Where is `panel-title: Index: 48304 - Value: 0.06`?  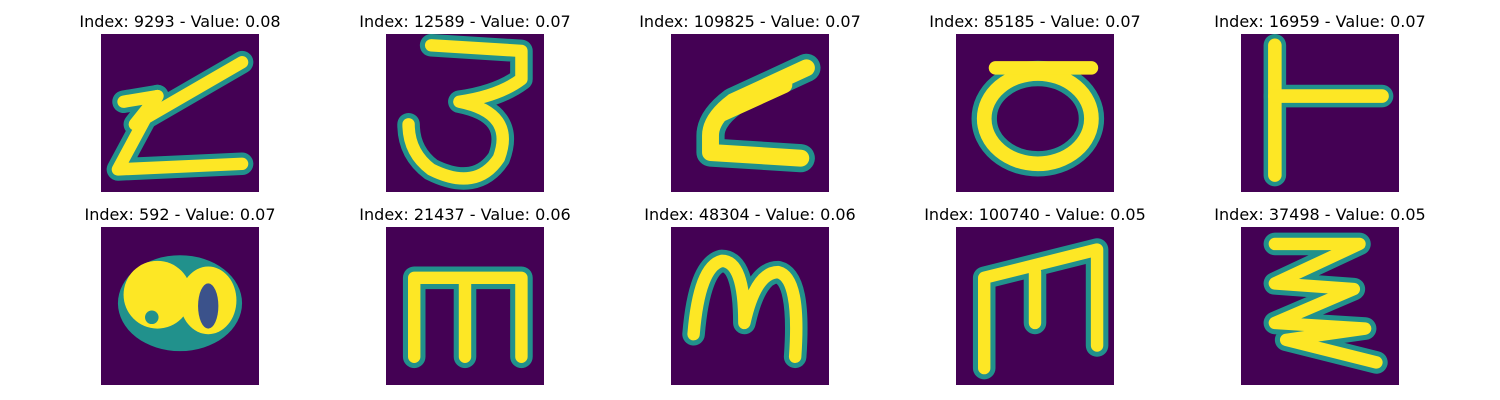
panel-title: Index: 48304 - Value: 0.06 is located at coordinates (750, 214).